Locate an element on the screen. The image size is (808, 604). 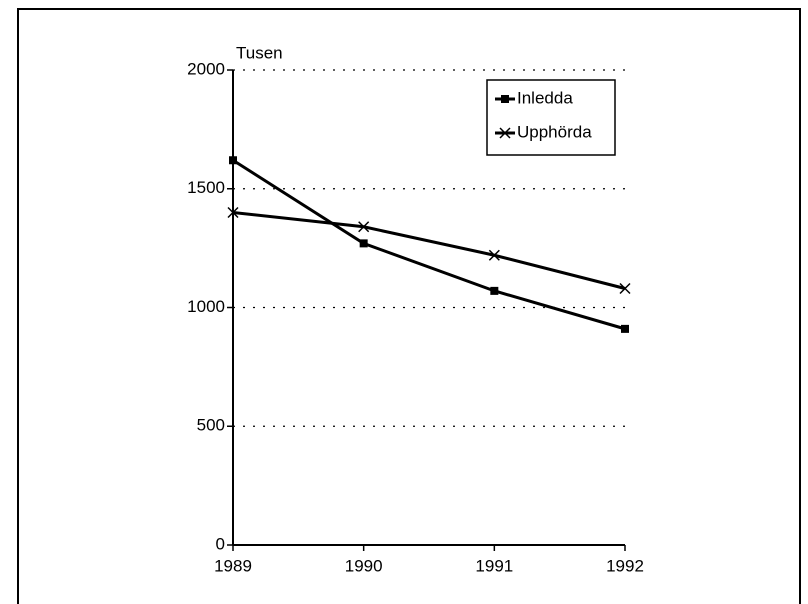
legend-label: Inledda is located at coordinates (545, 97).